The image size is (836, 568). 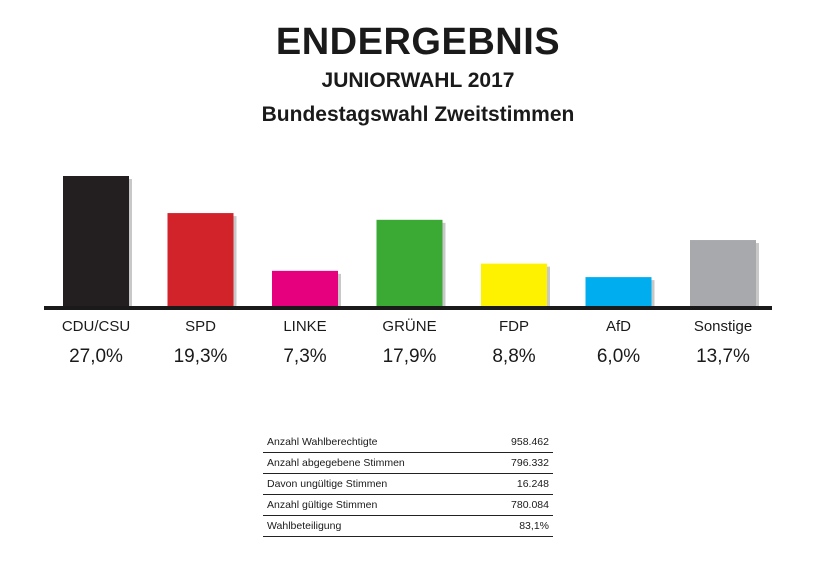 What do you see at coordinates (514, 326) in the screenshot?
I see `category-label: FDP` at bounding box center [514, 326].